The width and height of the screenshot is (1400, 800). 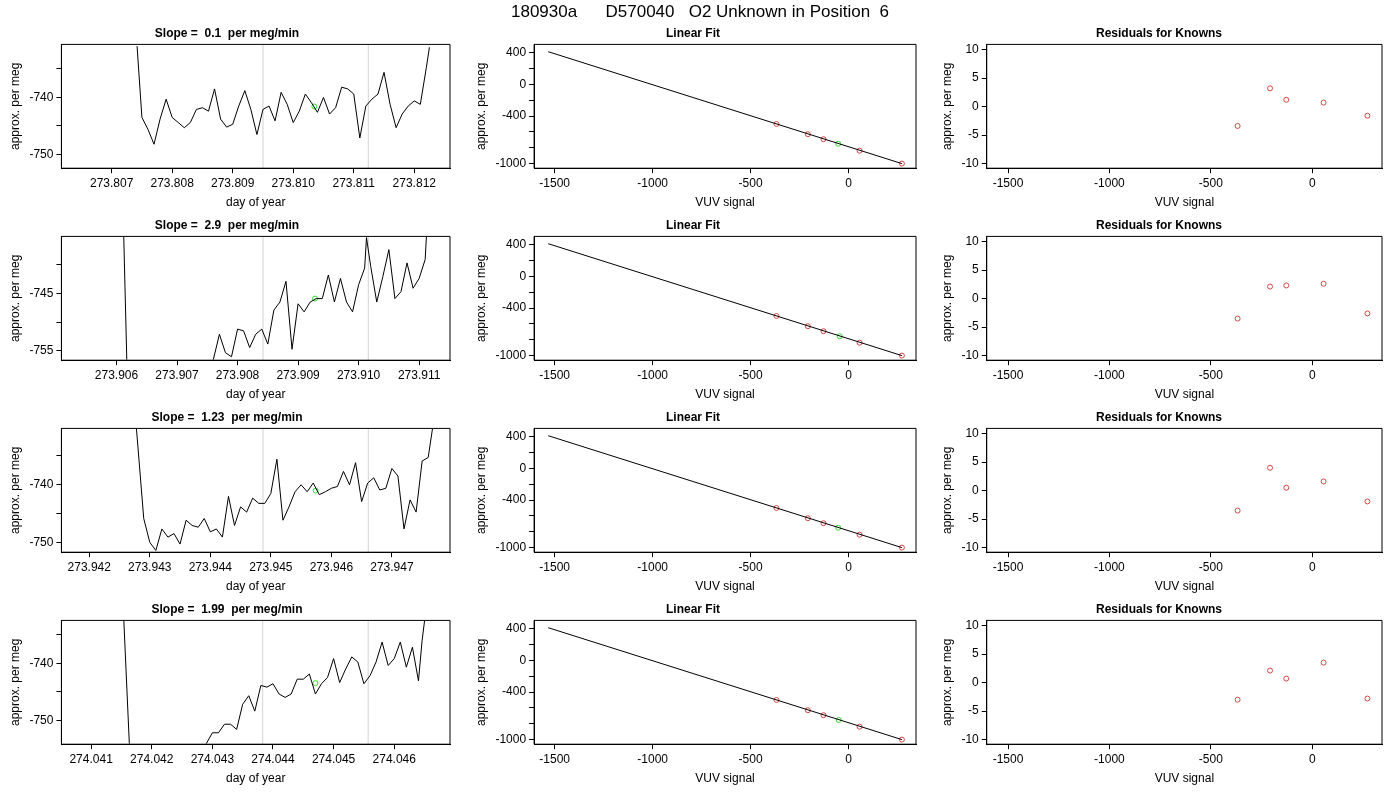 I want to click on x-tick-label: 274.043, so click(x=212, y=758).